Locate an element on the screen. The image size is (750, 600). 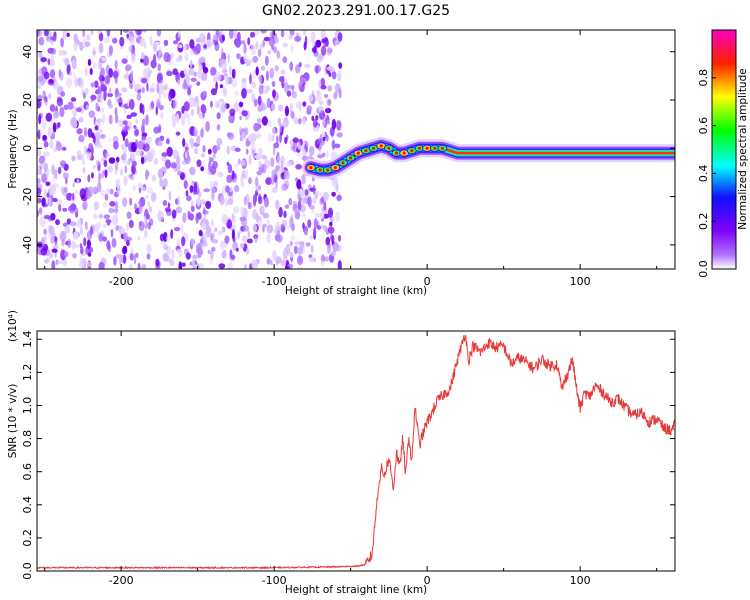
y-tick-label: 1.2 is located at coordinates (27, 373).